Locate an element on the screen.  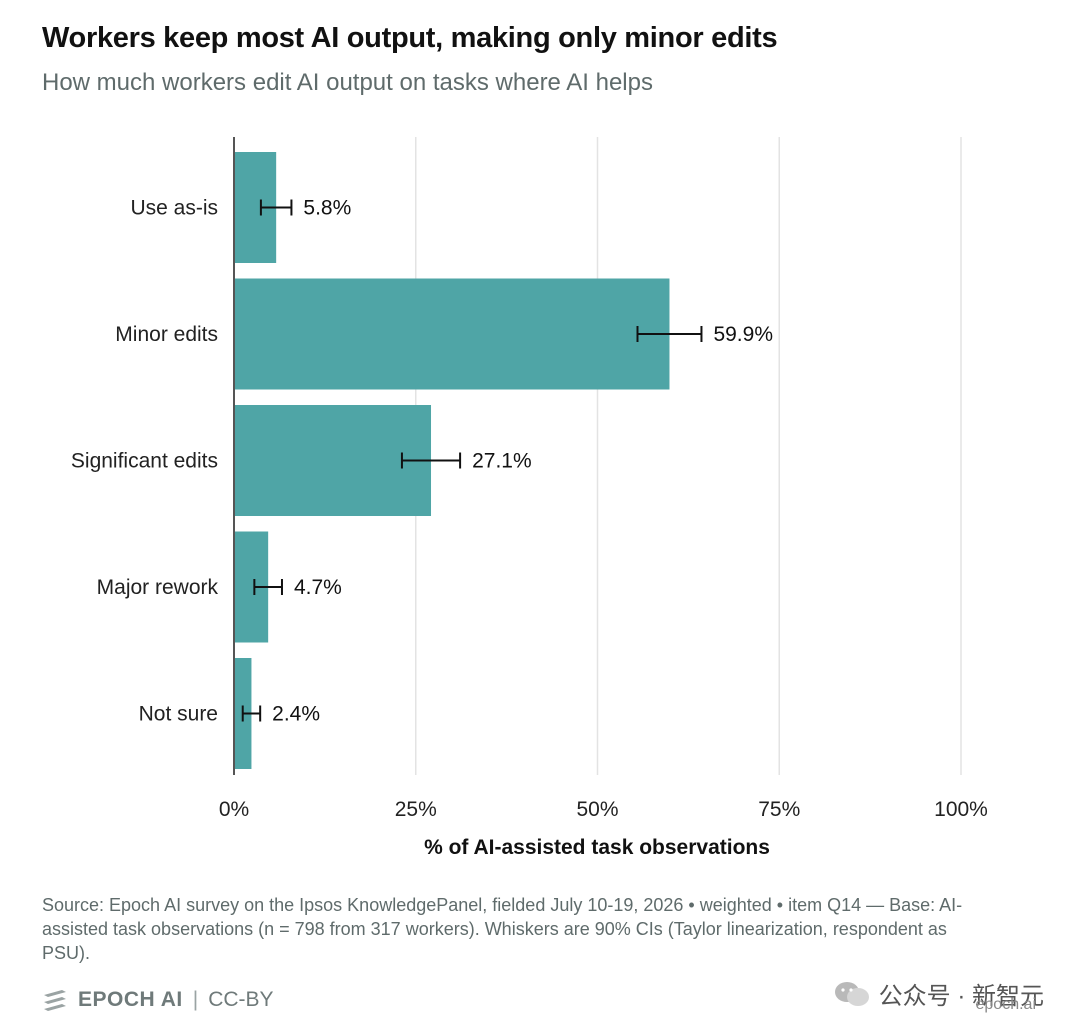
data-label: 59.9% is located at coordinates (743, 334).